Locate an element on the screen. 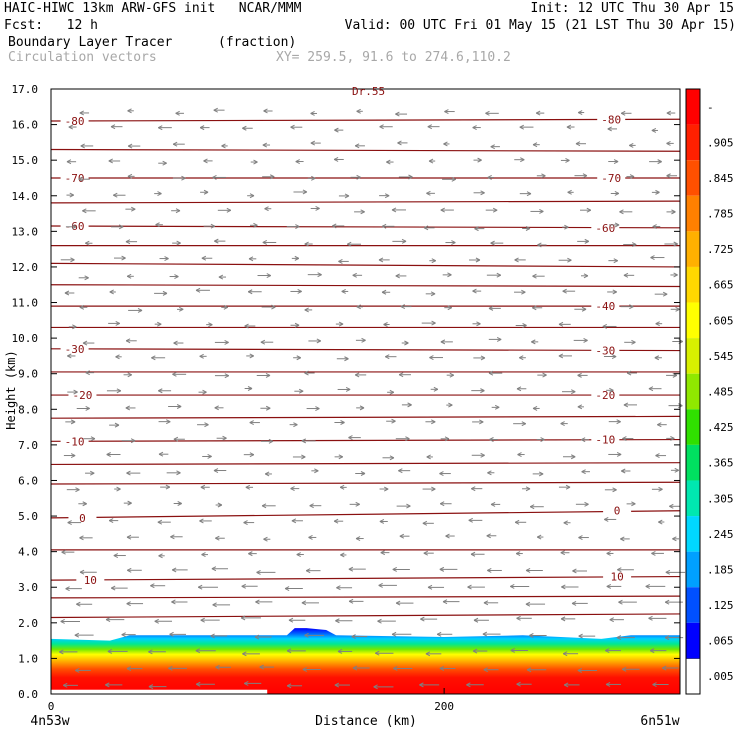 Image resolution: width=740 pixels, height=740 pixels. y-tick-label: 15.0 is located at coordinates (25, 160).